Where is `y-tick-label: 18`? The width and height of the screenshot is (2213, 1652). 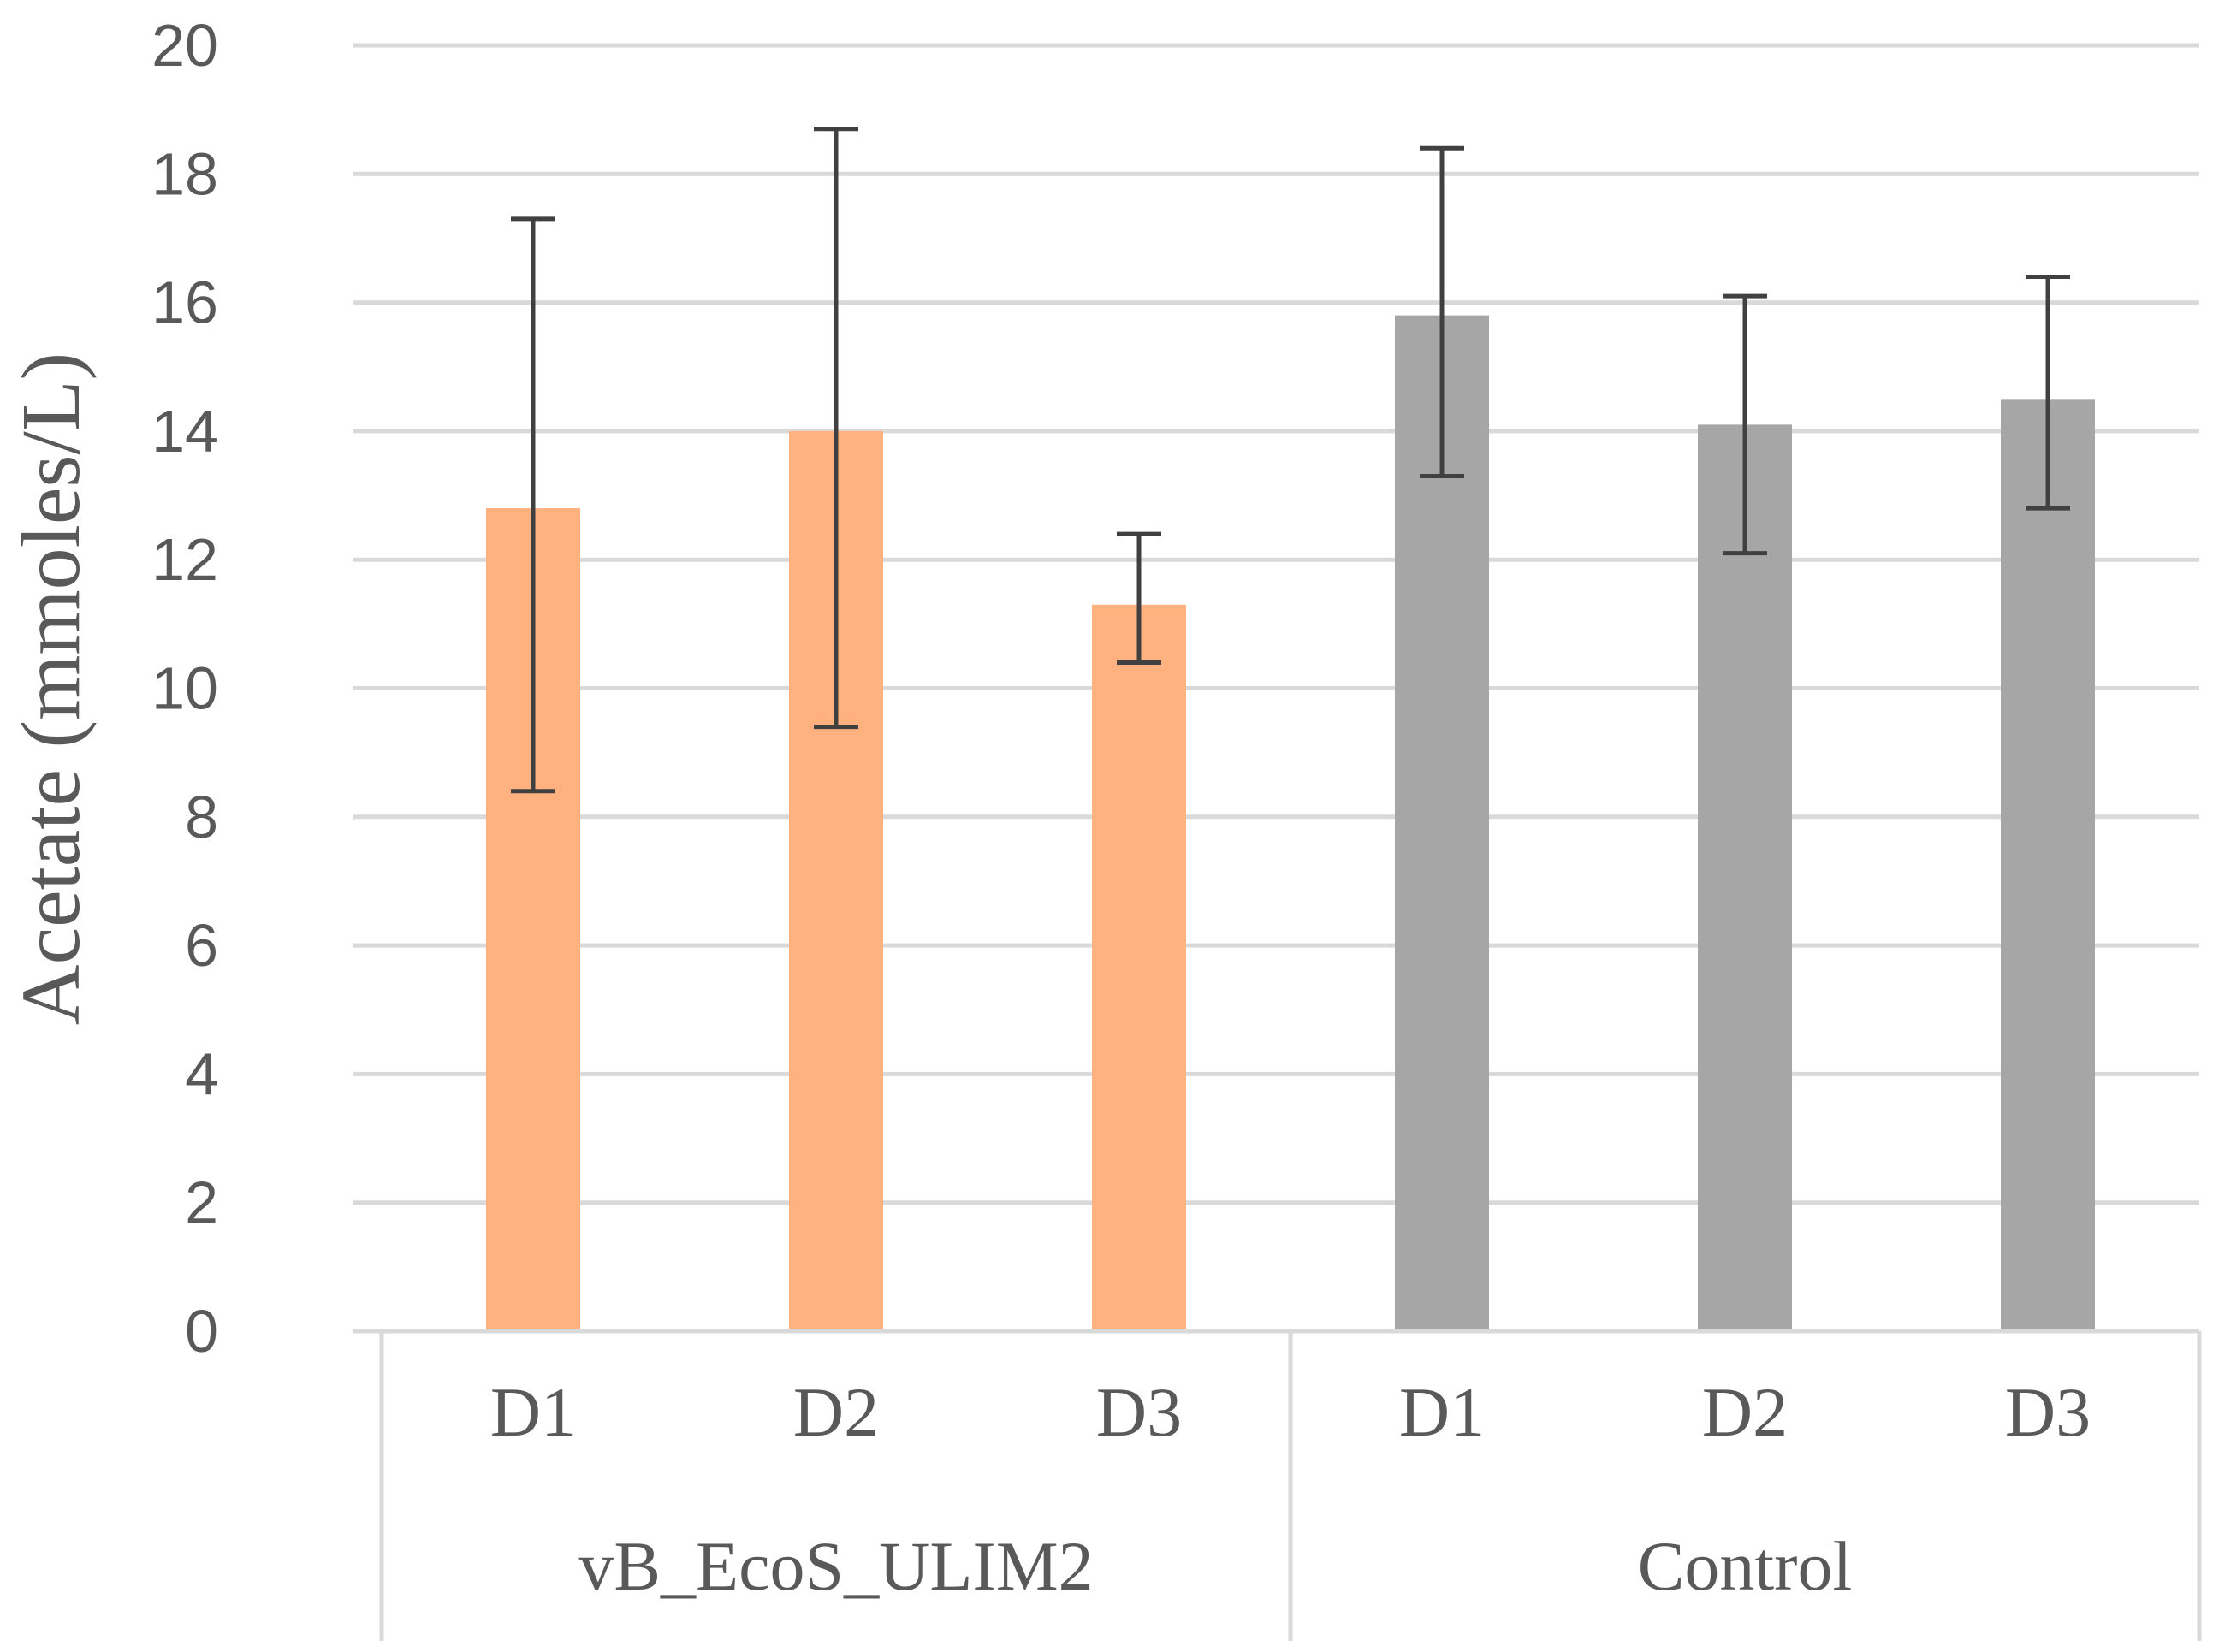
y-tick-label: 18 is located at coordinates (185, 173).